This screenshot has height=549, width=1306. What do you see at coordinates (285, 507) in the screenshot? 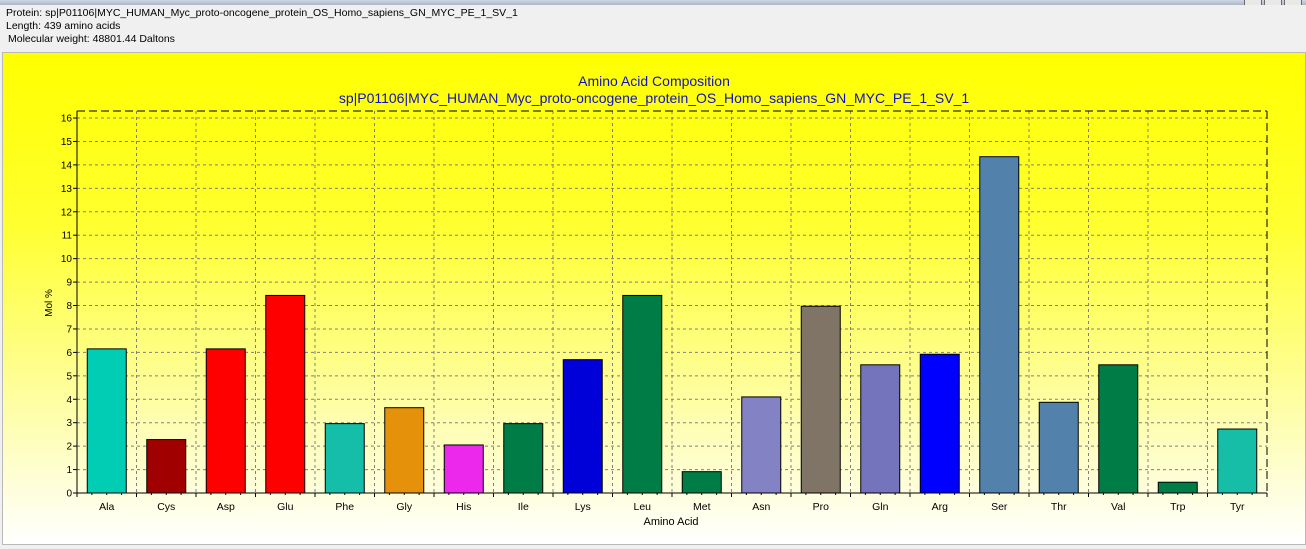
I see `x-tick-label: Glu` at bounding box center [285, 507].